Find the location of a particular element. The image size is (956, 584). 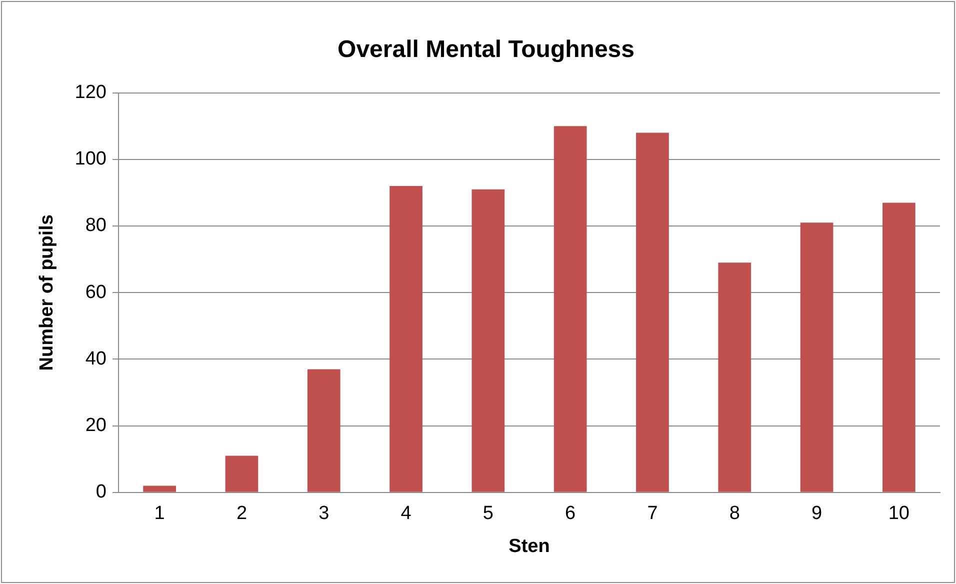

x-axis-title: Sten is located at coordinates (529, 546).